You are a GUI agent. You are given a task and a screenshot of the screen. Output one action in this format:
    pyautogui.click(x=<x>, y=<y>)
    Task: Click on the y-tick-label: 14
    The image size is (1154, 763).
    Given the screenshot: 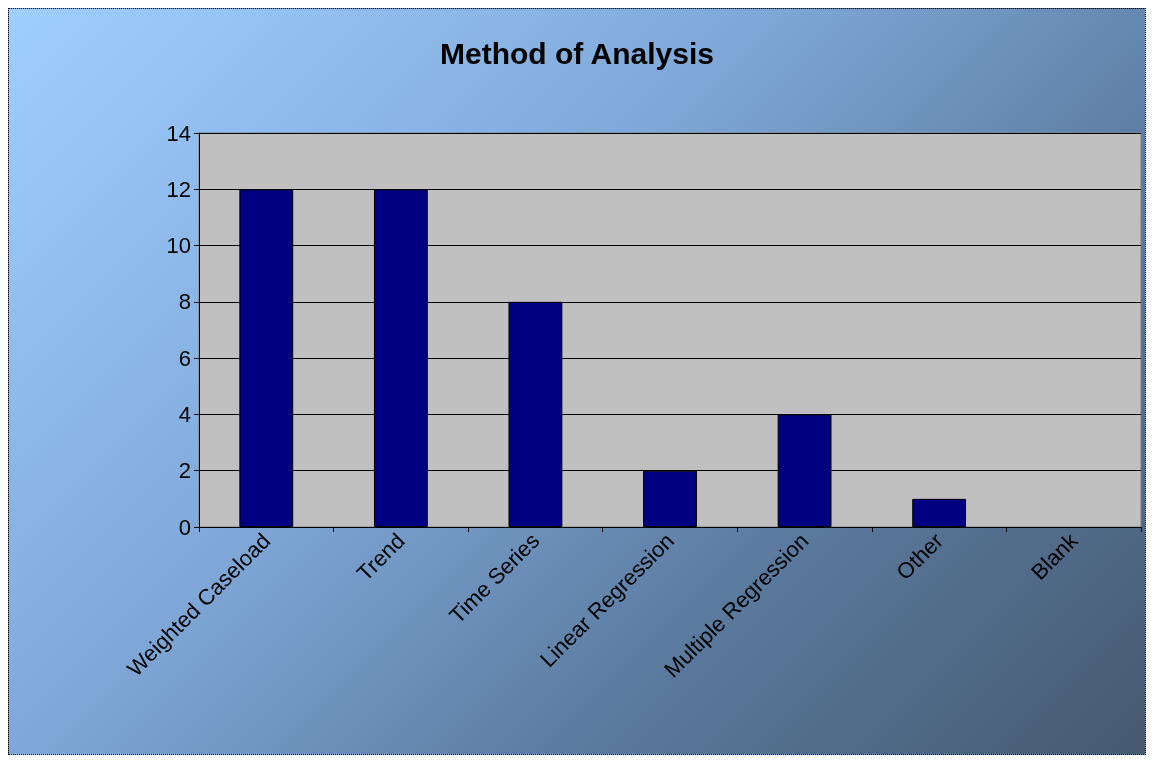 What is the action you would take?
    pyautogui.click(x=178, y=133)
    